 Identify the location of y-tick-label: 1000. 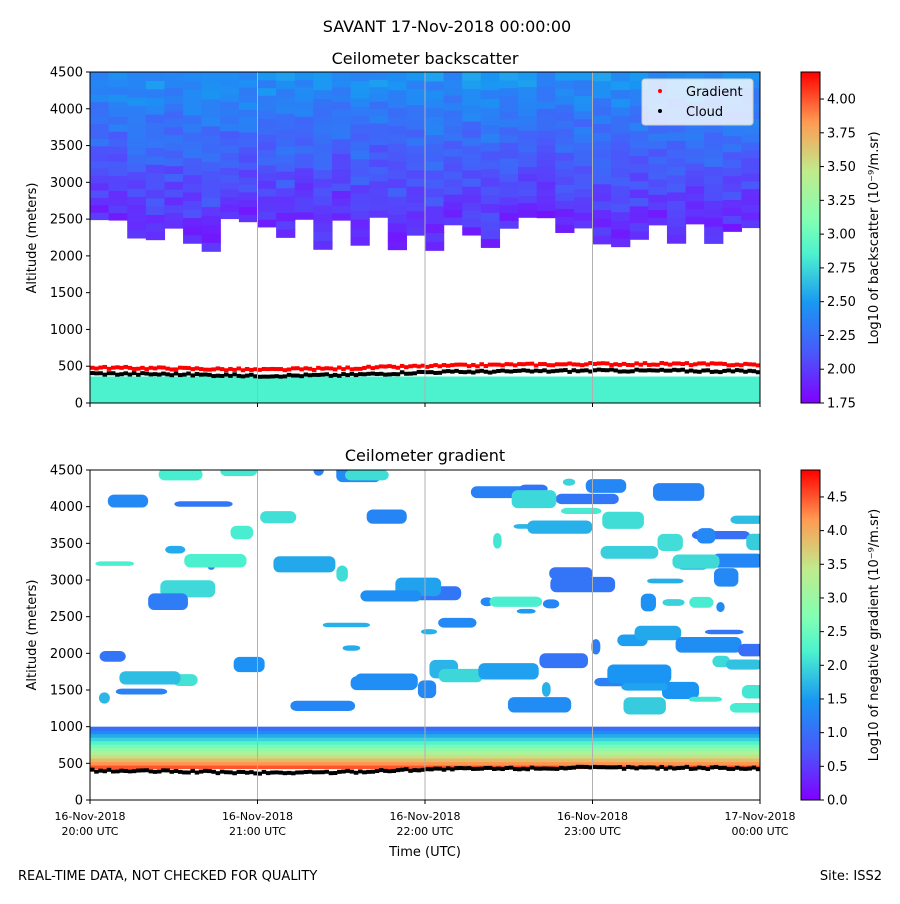
(66, 330).